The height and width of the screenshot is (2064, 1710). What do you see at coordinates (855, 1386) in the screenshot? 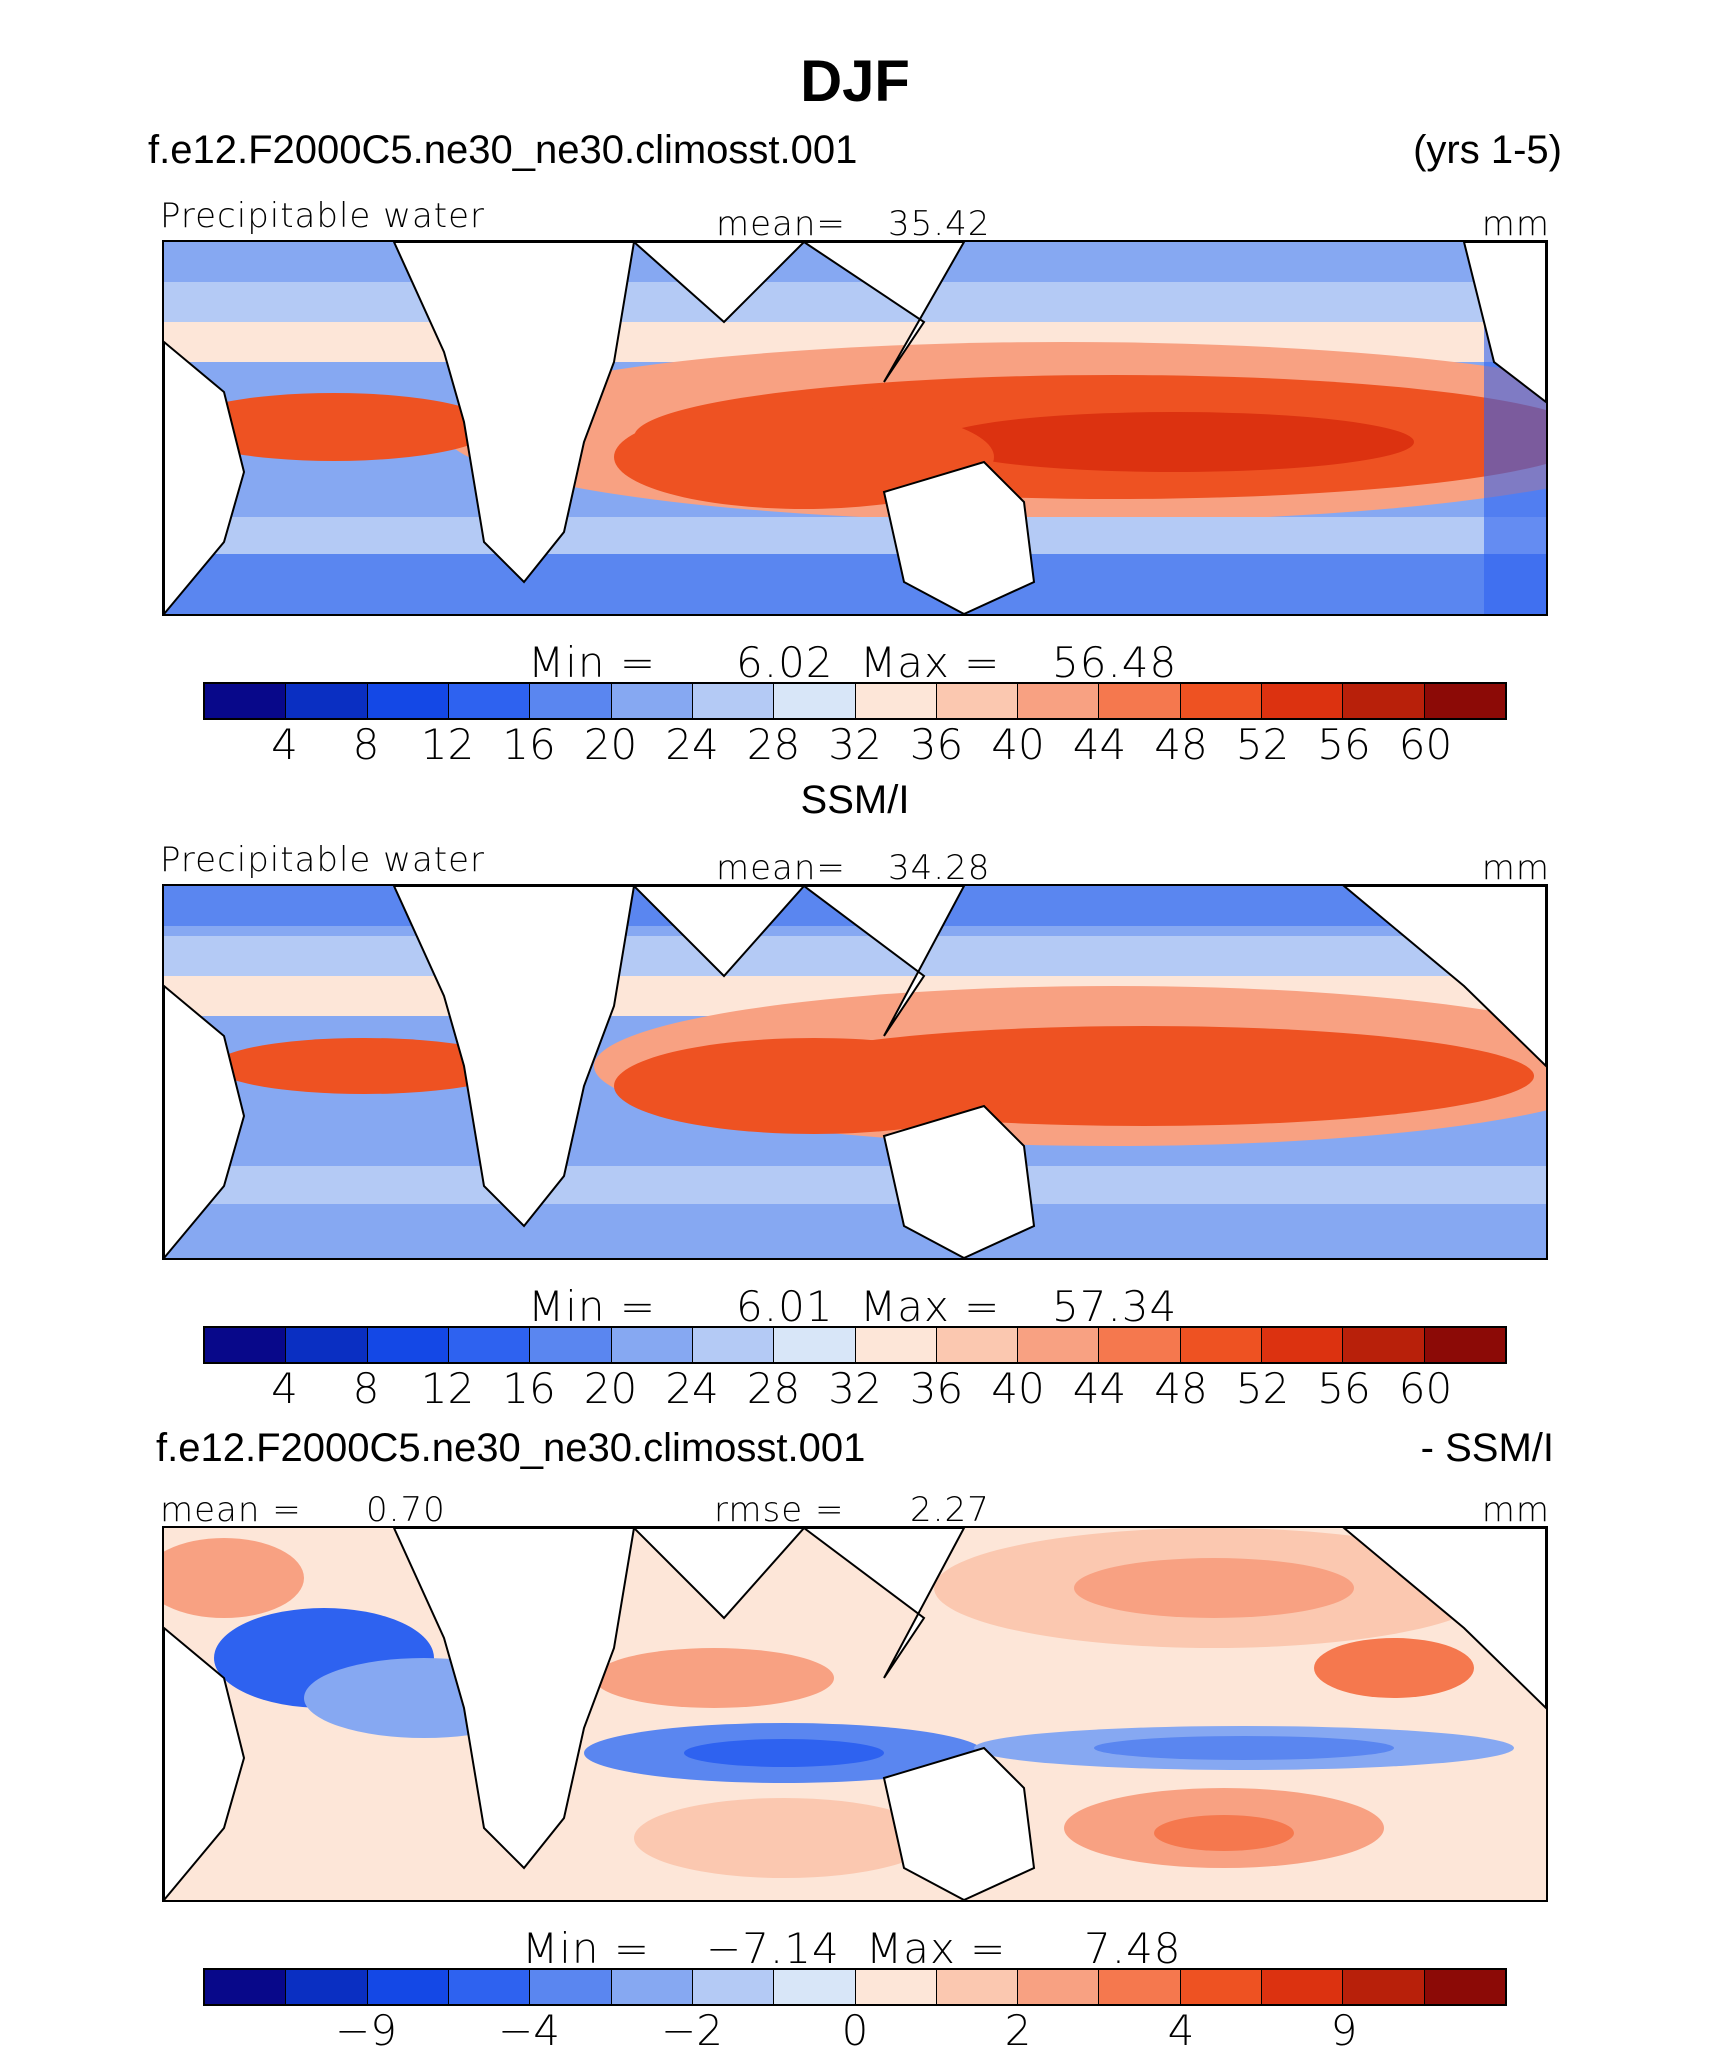
I see `panel2-colorbar-ticks: 4 8 12 16 20 24 28 32 36 40 44 48 52 56 60` at bounding box center [855, 1386].